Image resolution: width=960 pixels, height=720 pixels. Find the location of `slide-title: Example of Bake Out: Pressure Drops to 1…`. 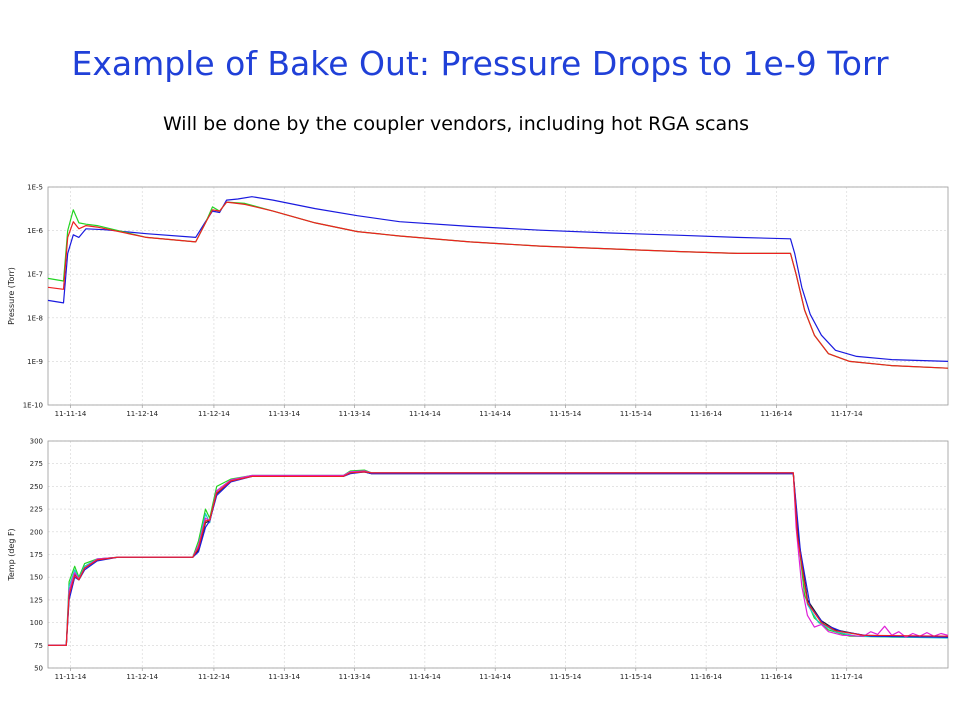

slide-title: Example of Bake Out: Pressure Drops to 1… is located at coordinates (480, 63).